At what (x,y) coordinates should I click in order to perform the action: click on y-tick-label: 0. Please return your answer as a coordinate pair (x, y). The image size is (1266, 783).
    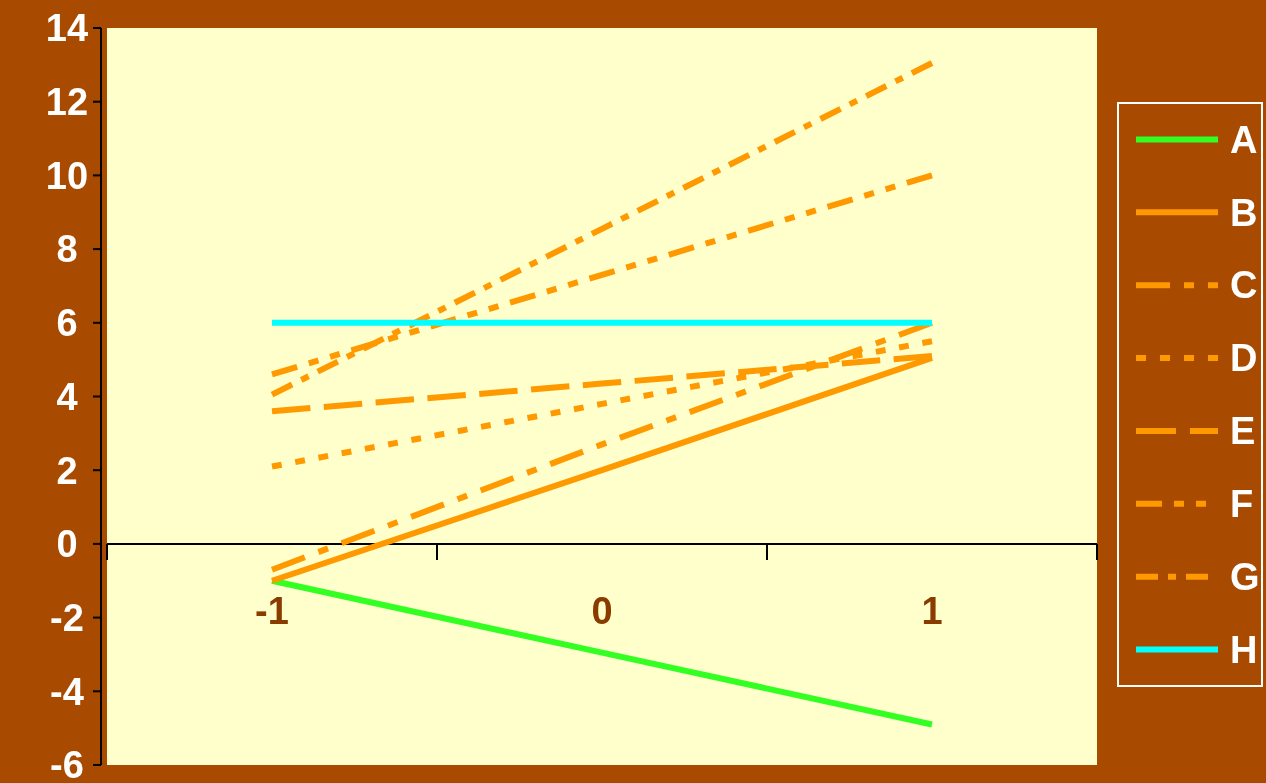
    Looking at the image, I should click on (67, 544).